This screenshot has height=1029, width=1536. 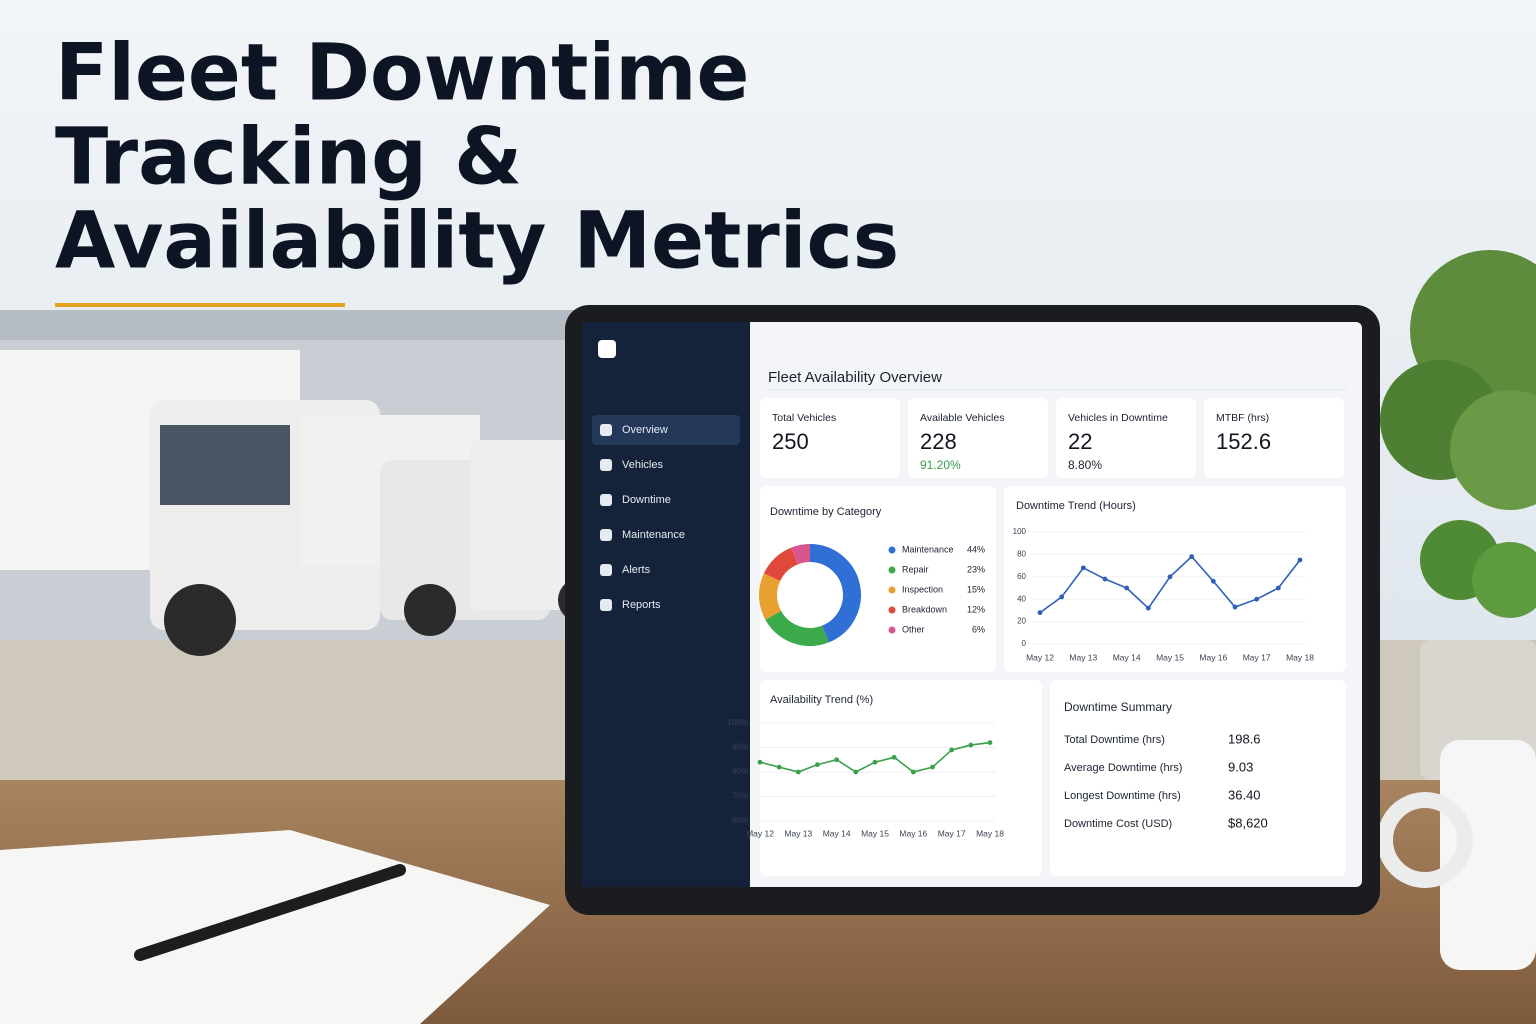 What do you see at coordinates (607, 349) in the screenshot?
I see `logo` at bounding box center [607, 349].